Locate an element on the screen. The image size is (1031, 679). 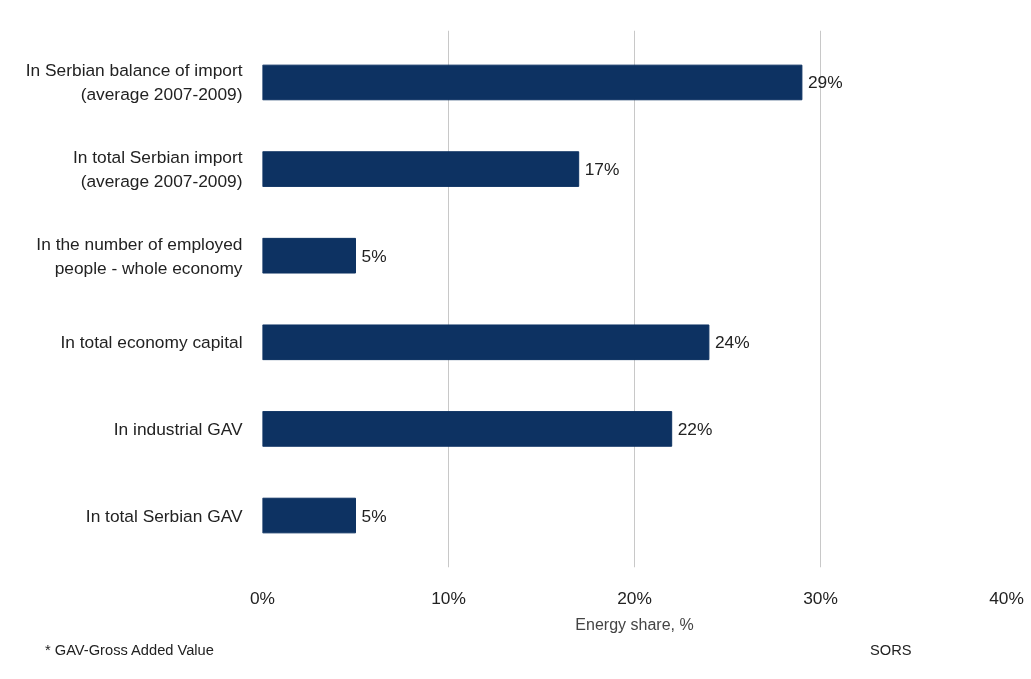
data-label: 22% is located at coordinates (695, 428).